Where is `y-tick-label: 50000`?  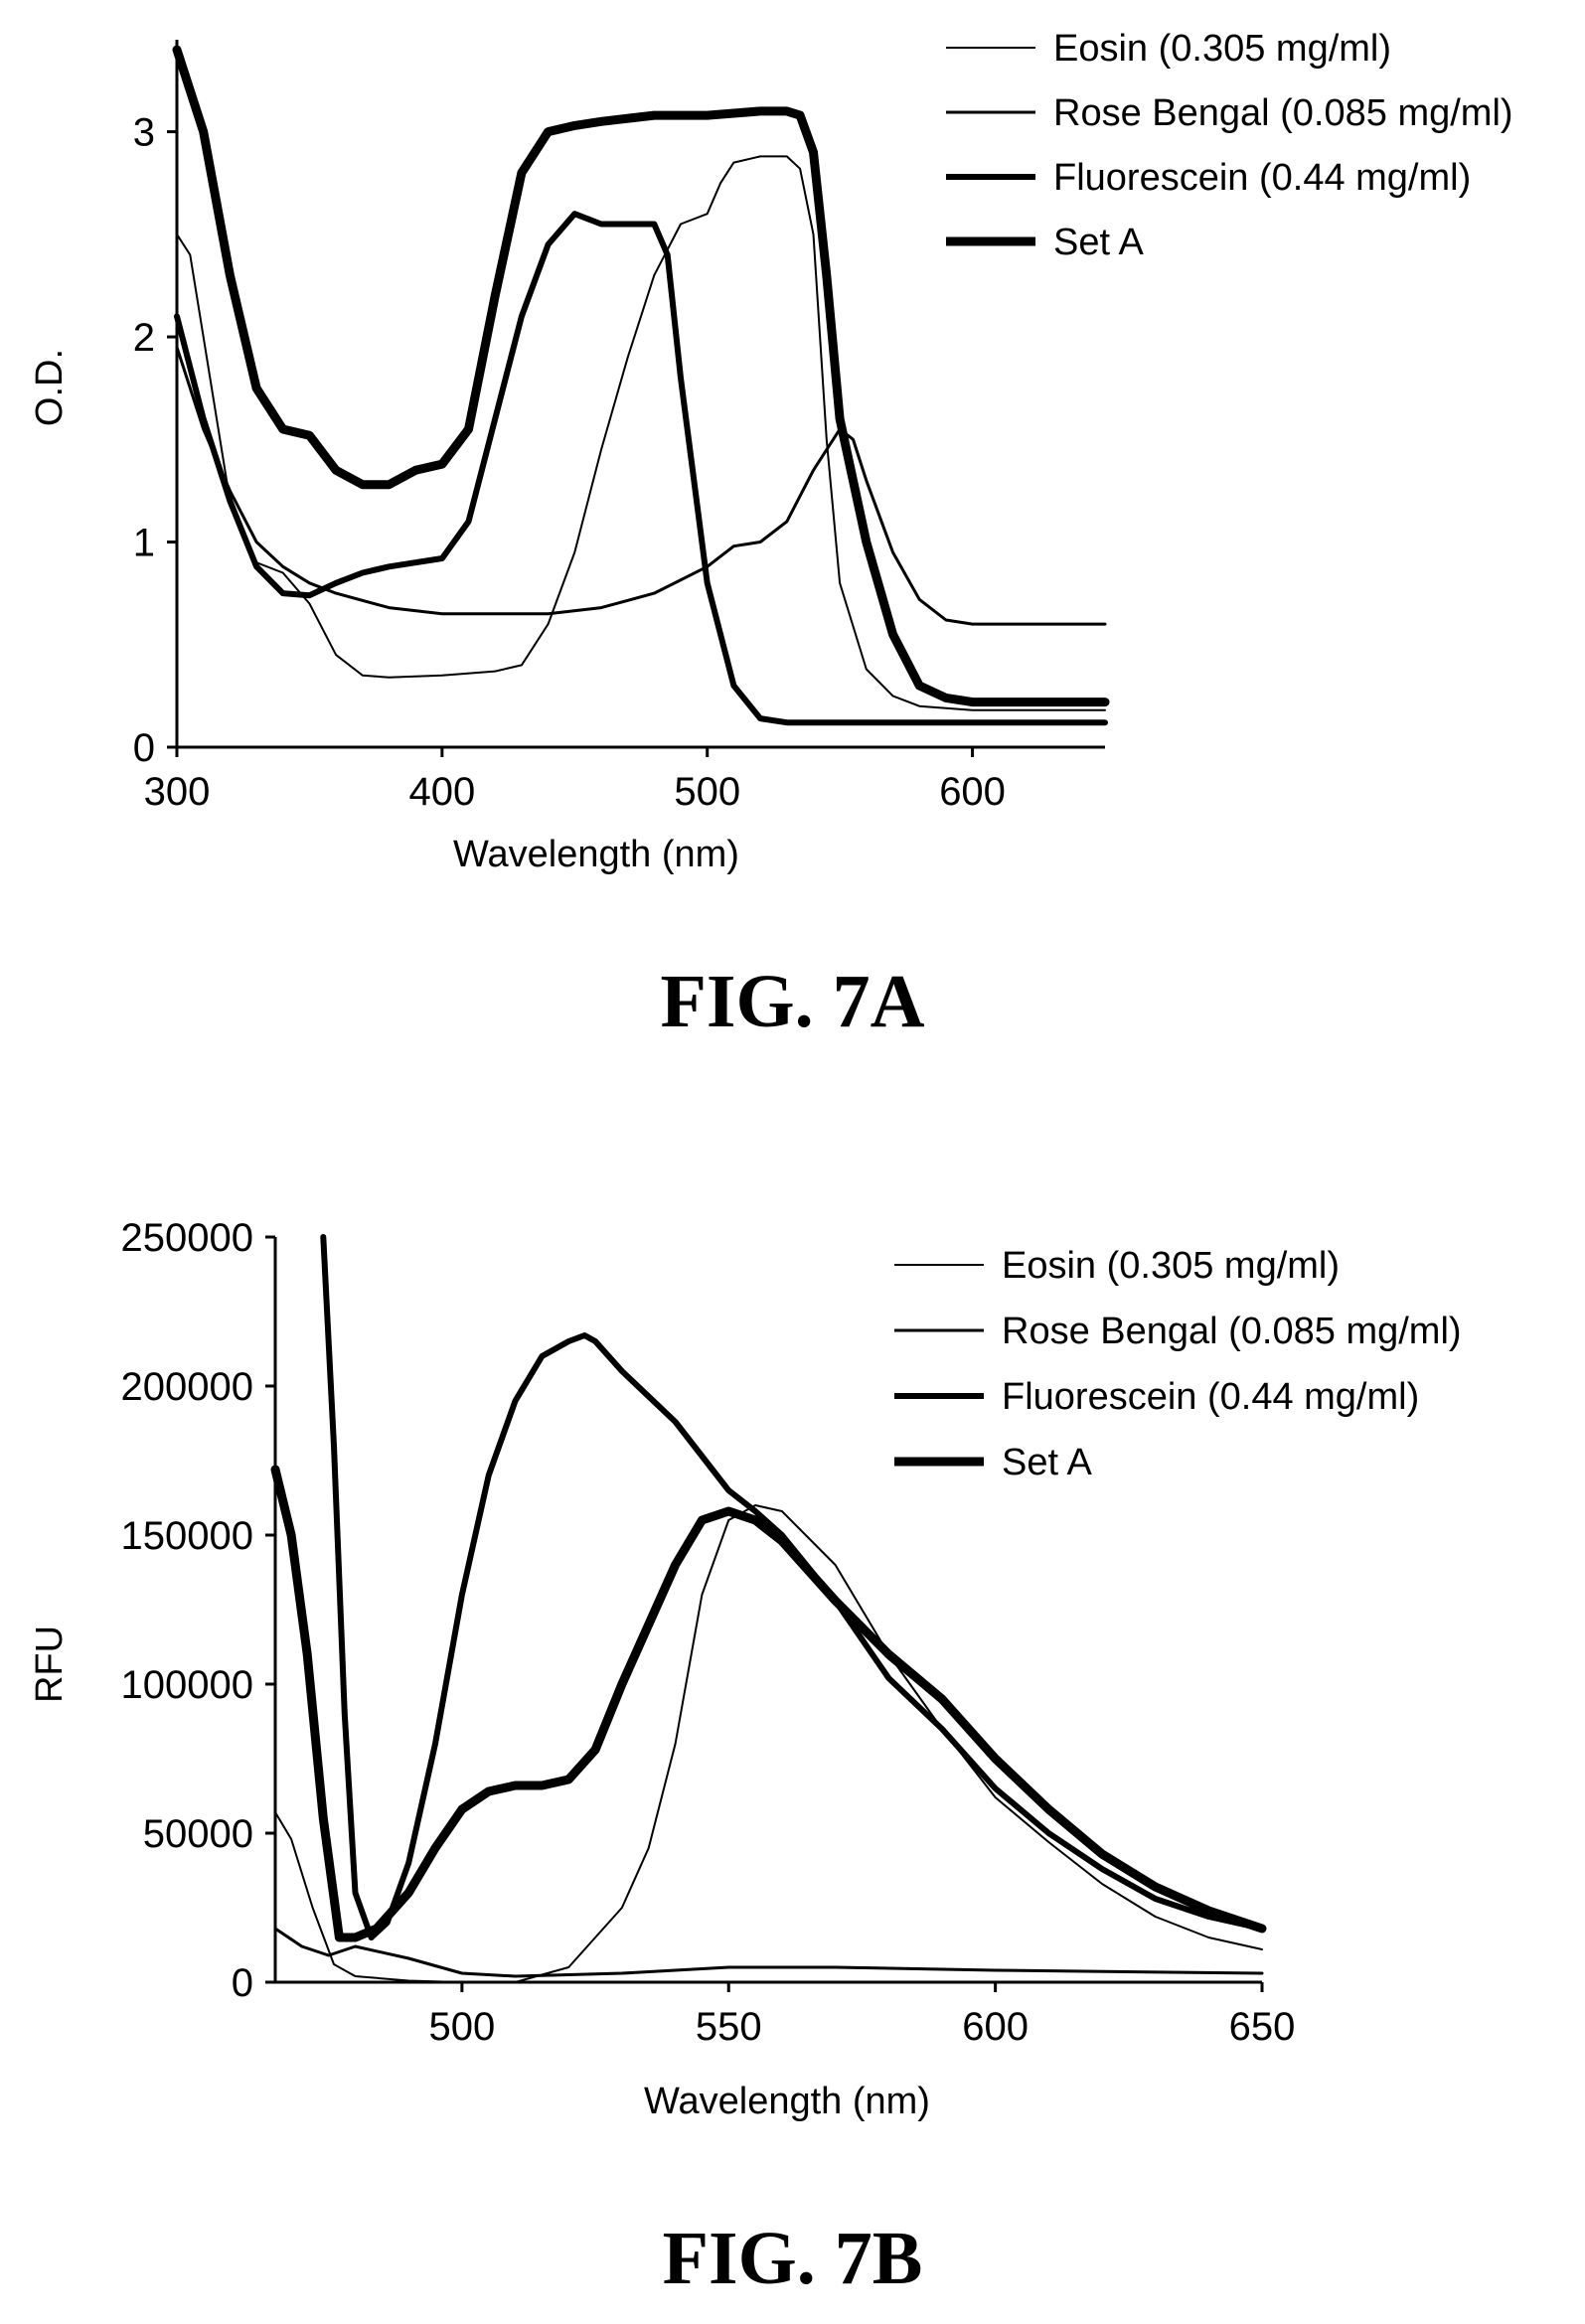
y-tick-label: 50000 is located at coordinates (198, 1834).